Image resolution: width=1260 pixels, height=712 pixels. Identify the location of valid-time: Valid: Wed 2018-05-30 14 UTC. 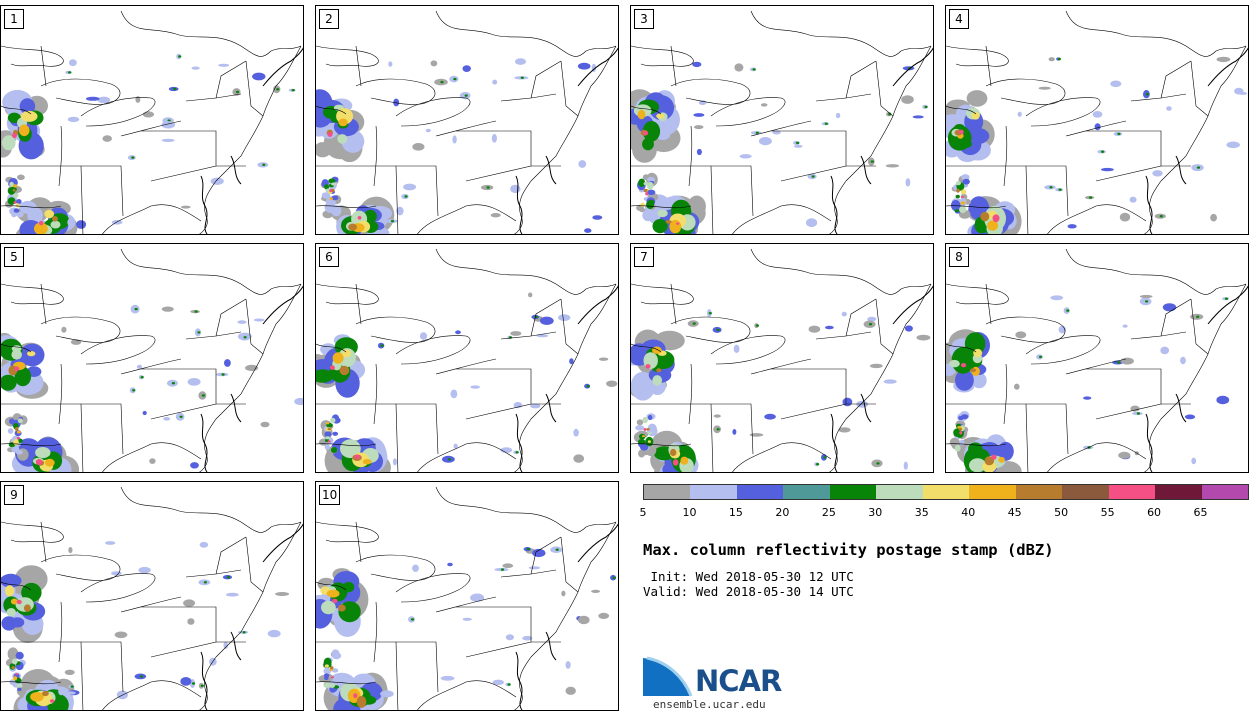
(748, 591).